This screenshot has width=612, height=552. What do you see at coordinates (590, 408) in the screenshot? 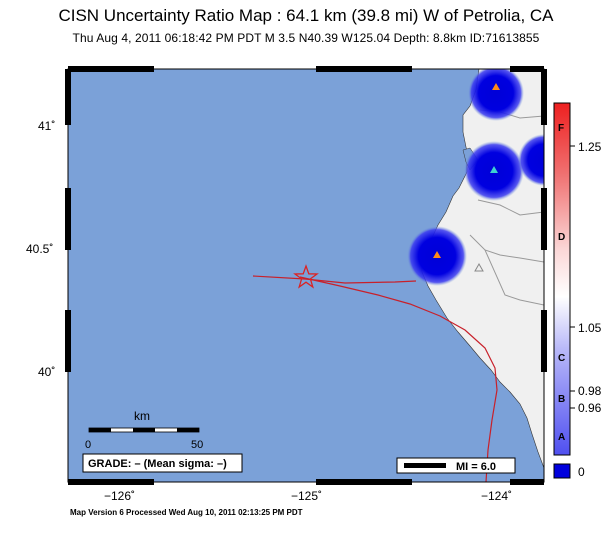
I see `colorbar-value: 0.96` at bounding box center [590, 408].